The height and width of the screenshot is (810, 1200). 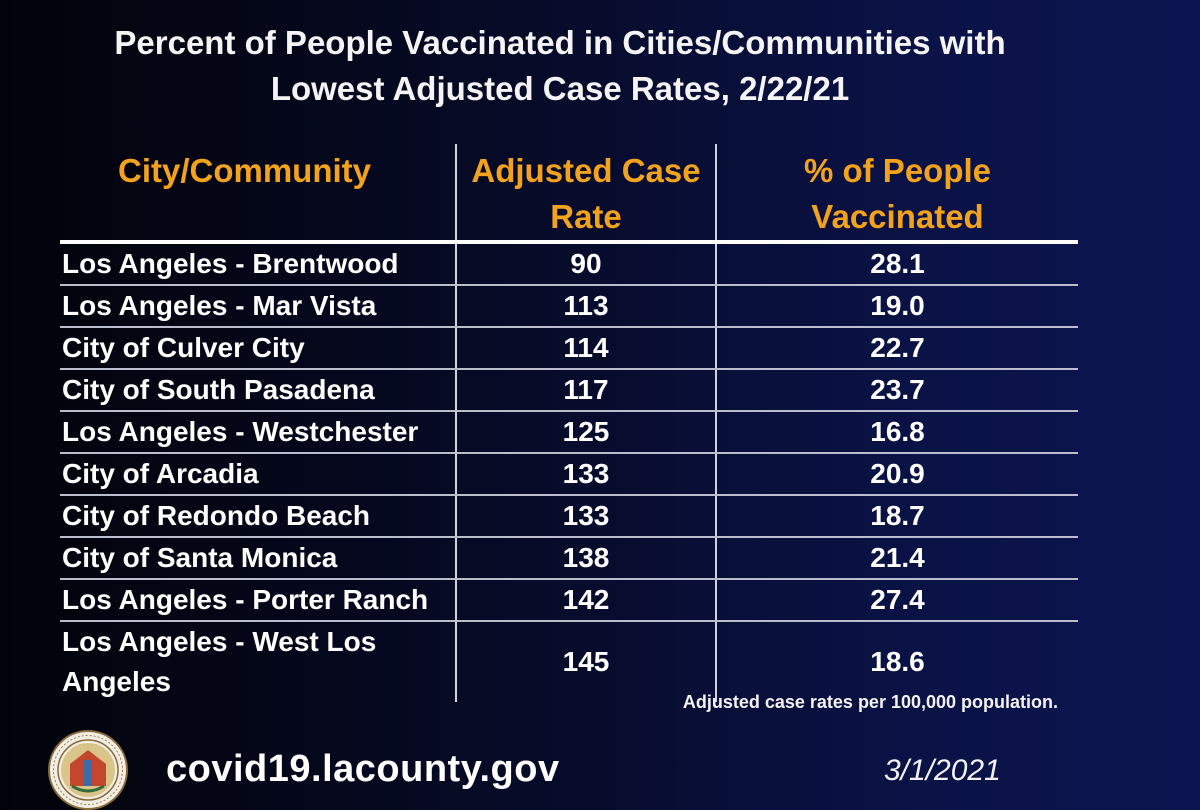 I want to click on header-vacc-line1: % of People, so click(x=897, y=170).